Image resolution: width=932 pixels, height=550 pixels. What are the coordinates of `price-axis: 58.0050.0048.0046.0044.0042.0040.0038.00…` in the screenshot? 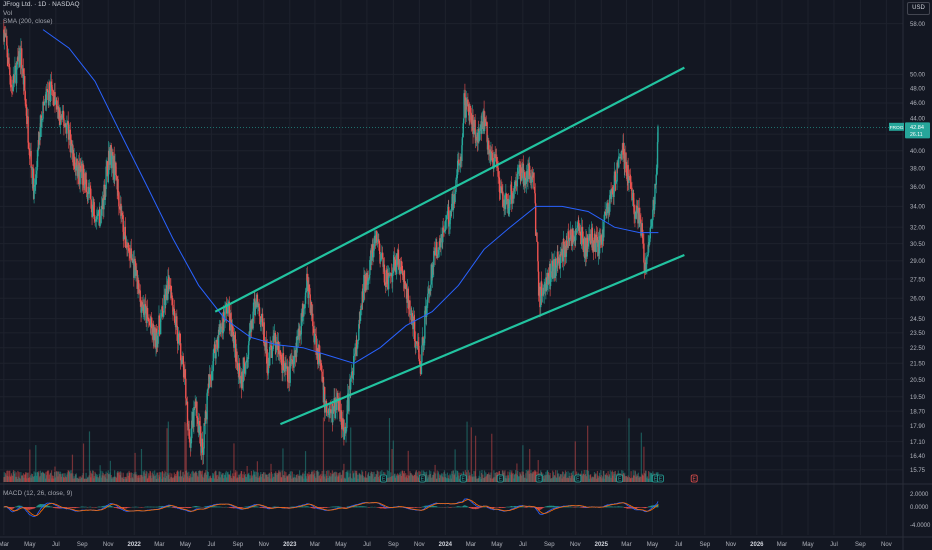 It's located at (918, 248).